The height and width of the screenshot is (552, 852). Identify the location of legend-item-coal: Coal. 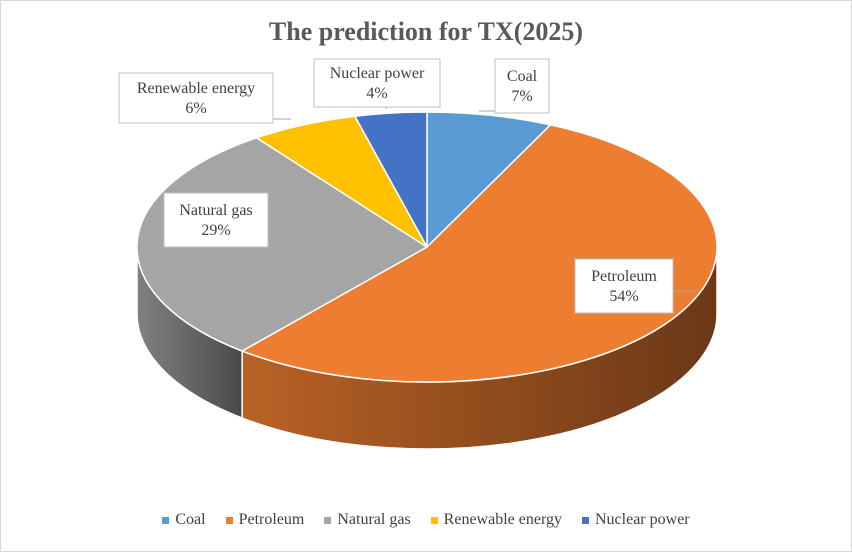
(184, 520).